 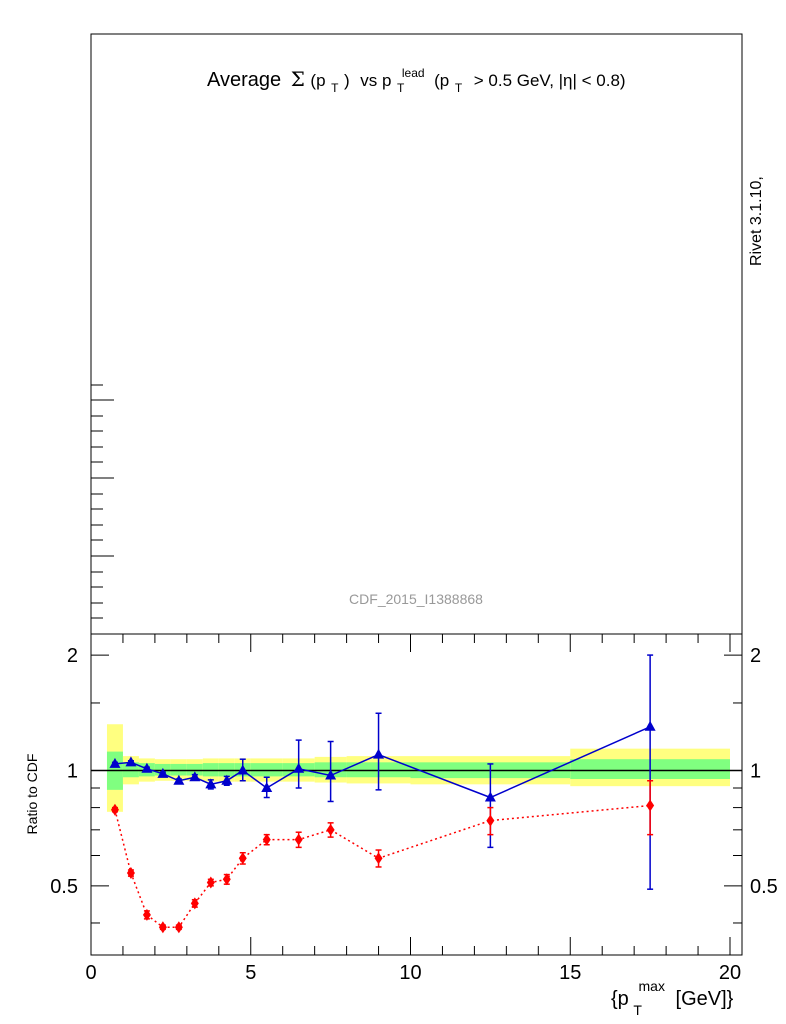 What do you see at coordinates (755, 656) in the screenshot?
I see `y-tick-label-right: 2` at bounding box center [755, 656].